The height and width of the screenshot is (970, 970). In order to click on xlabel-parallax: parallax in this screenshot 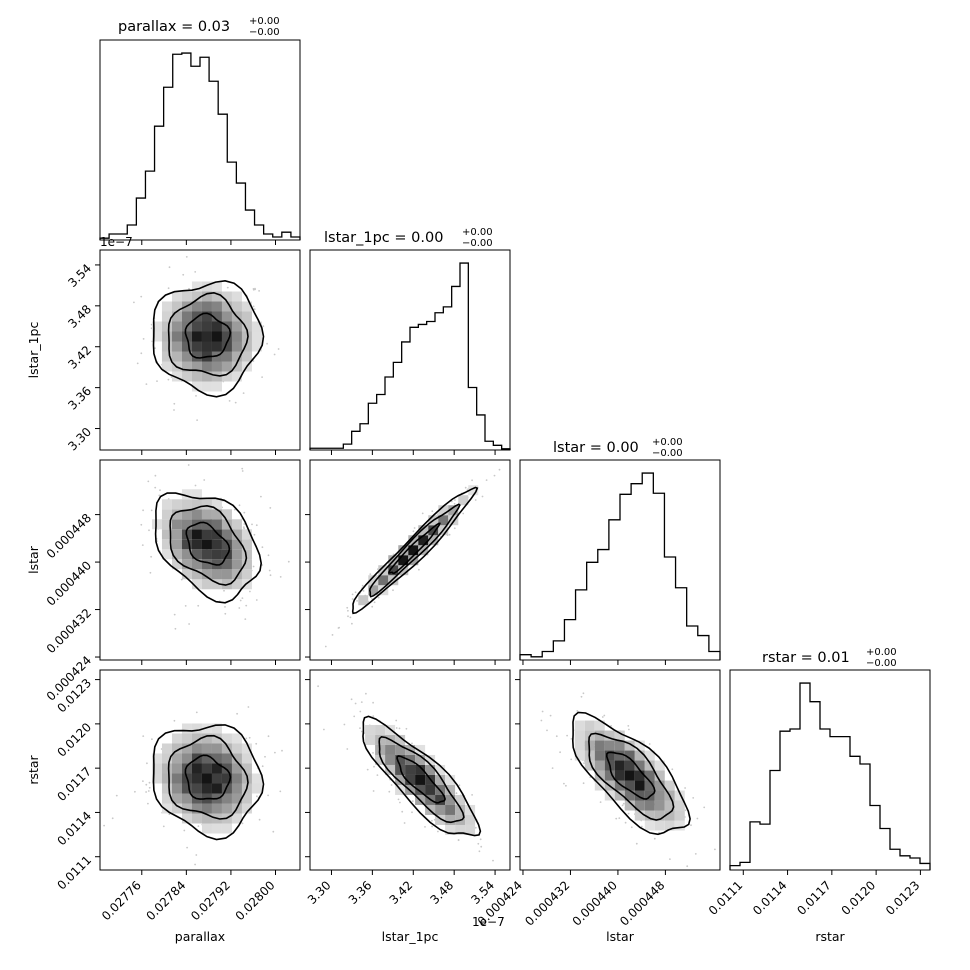, I will do `click(200, 936)`.